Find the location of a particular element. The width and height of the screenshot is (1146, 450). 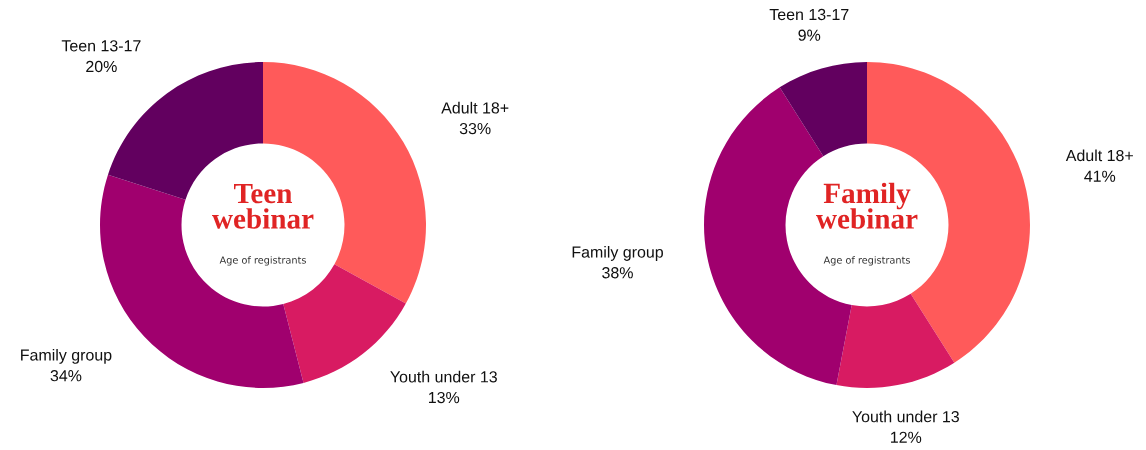

data-label: 20% is located at coordinates (101, 66).